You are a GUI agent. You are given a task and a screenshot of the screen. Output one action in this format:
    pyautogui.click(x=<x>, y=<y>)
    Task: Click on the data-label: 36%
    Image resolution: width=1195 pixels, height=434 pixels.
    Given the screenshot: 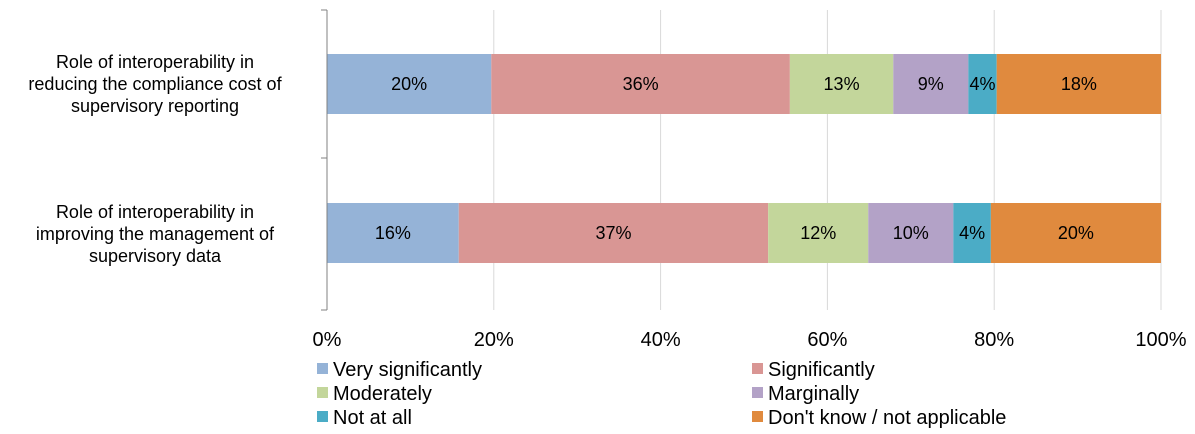 What is the action you would take?
    pyautogui.click(x=641, y=84)
    